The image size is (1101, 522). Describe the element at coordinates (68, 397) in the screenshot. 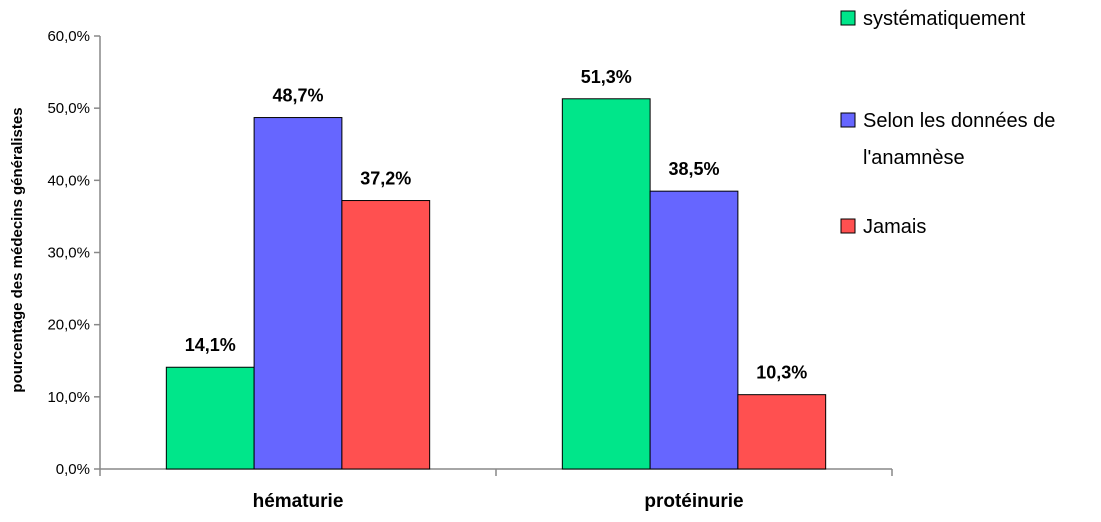

I see `y-tick-label: 10,0%` at that location.